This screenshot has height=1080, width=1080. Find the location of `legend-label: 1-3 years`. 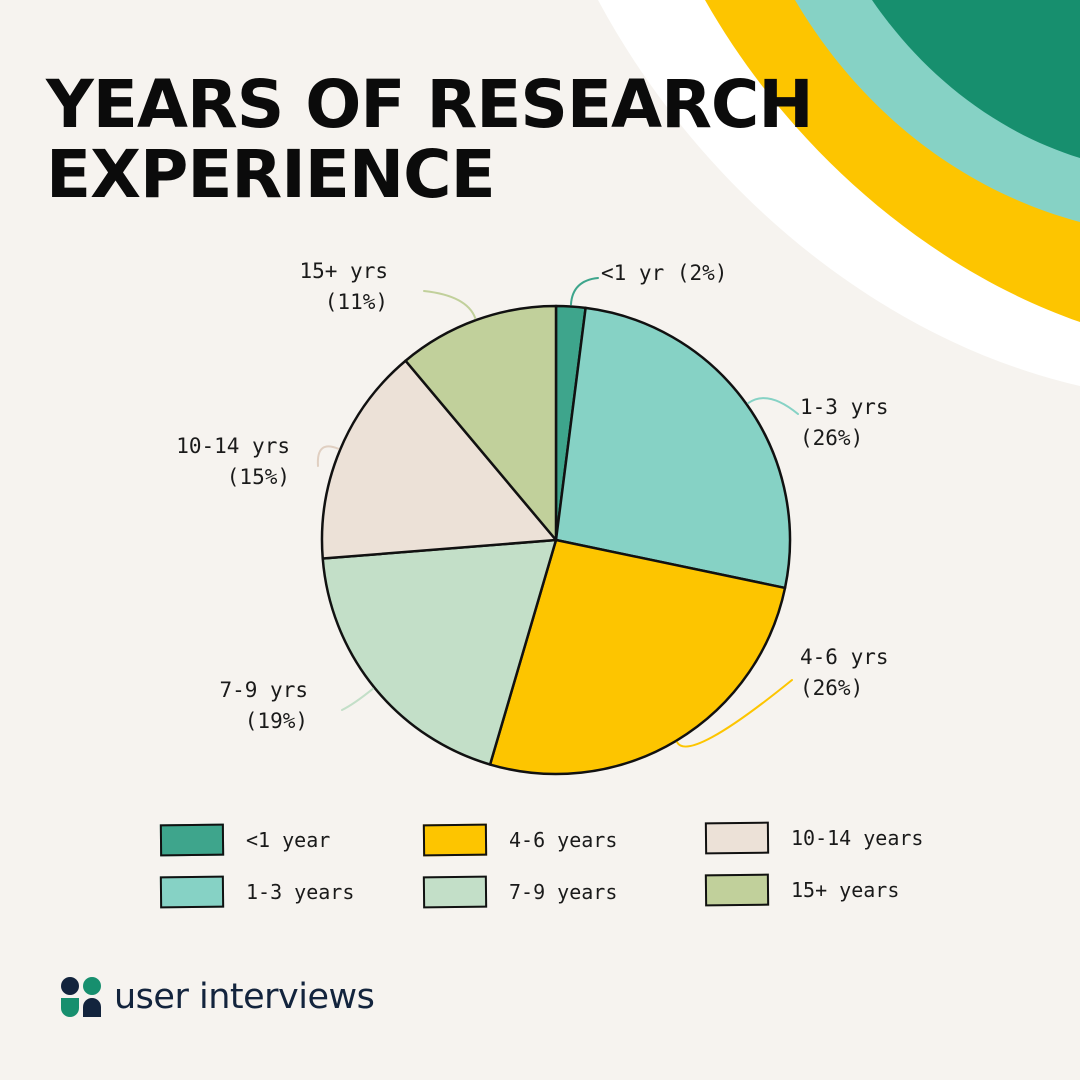

legend-label: 1-3 years is located at coordinates (300, 892).